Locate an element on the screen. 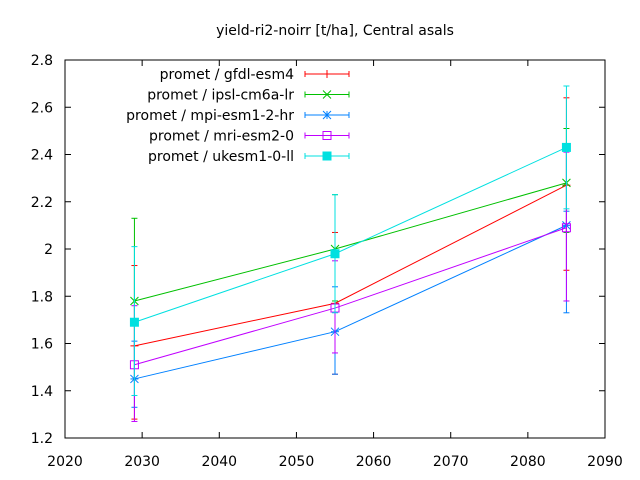 This screenshot has width=640, height=480. x-tick-label: 2040 is located at coordinates (219, 462).